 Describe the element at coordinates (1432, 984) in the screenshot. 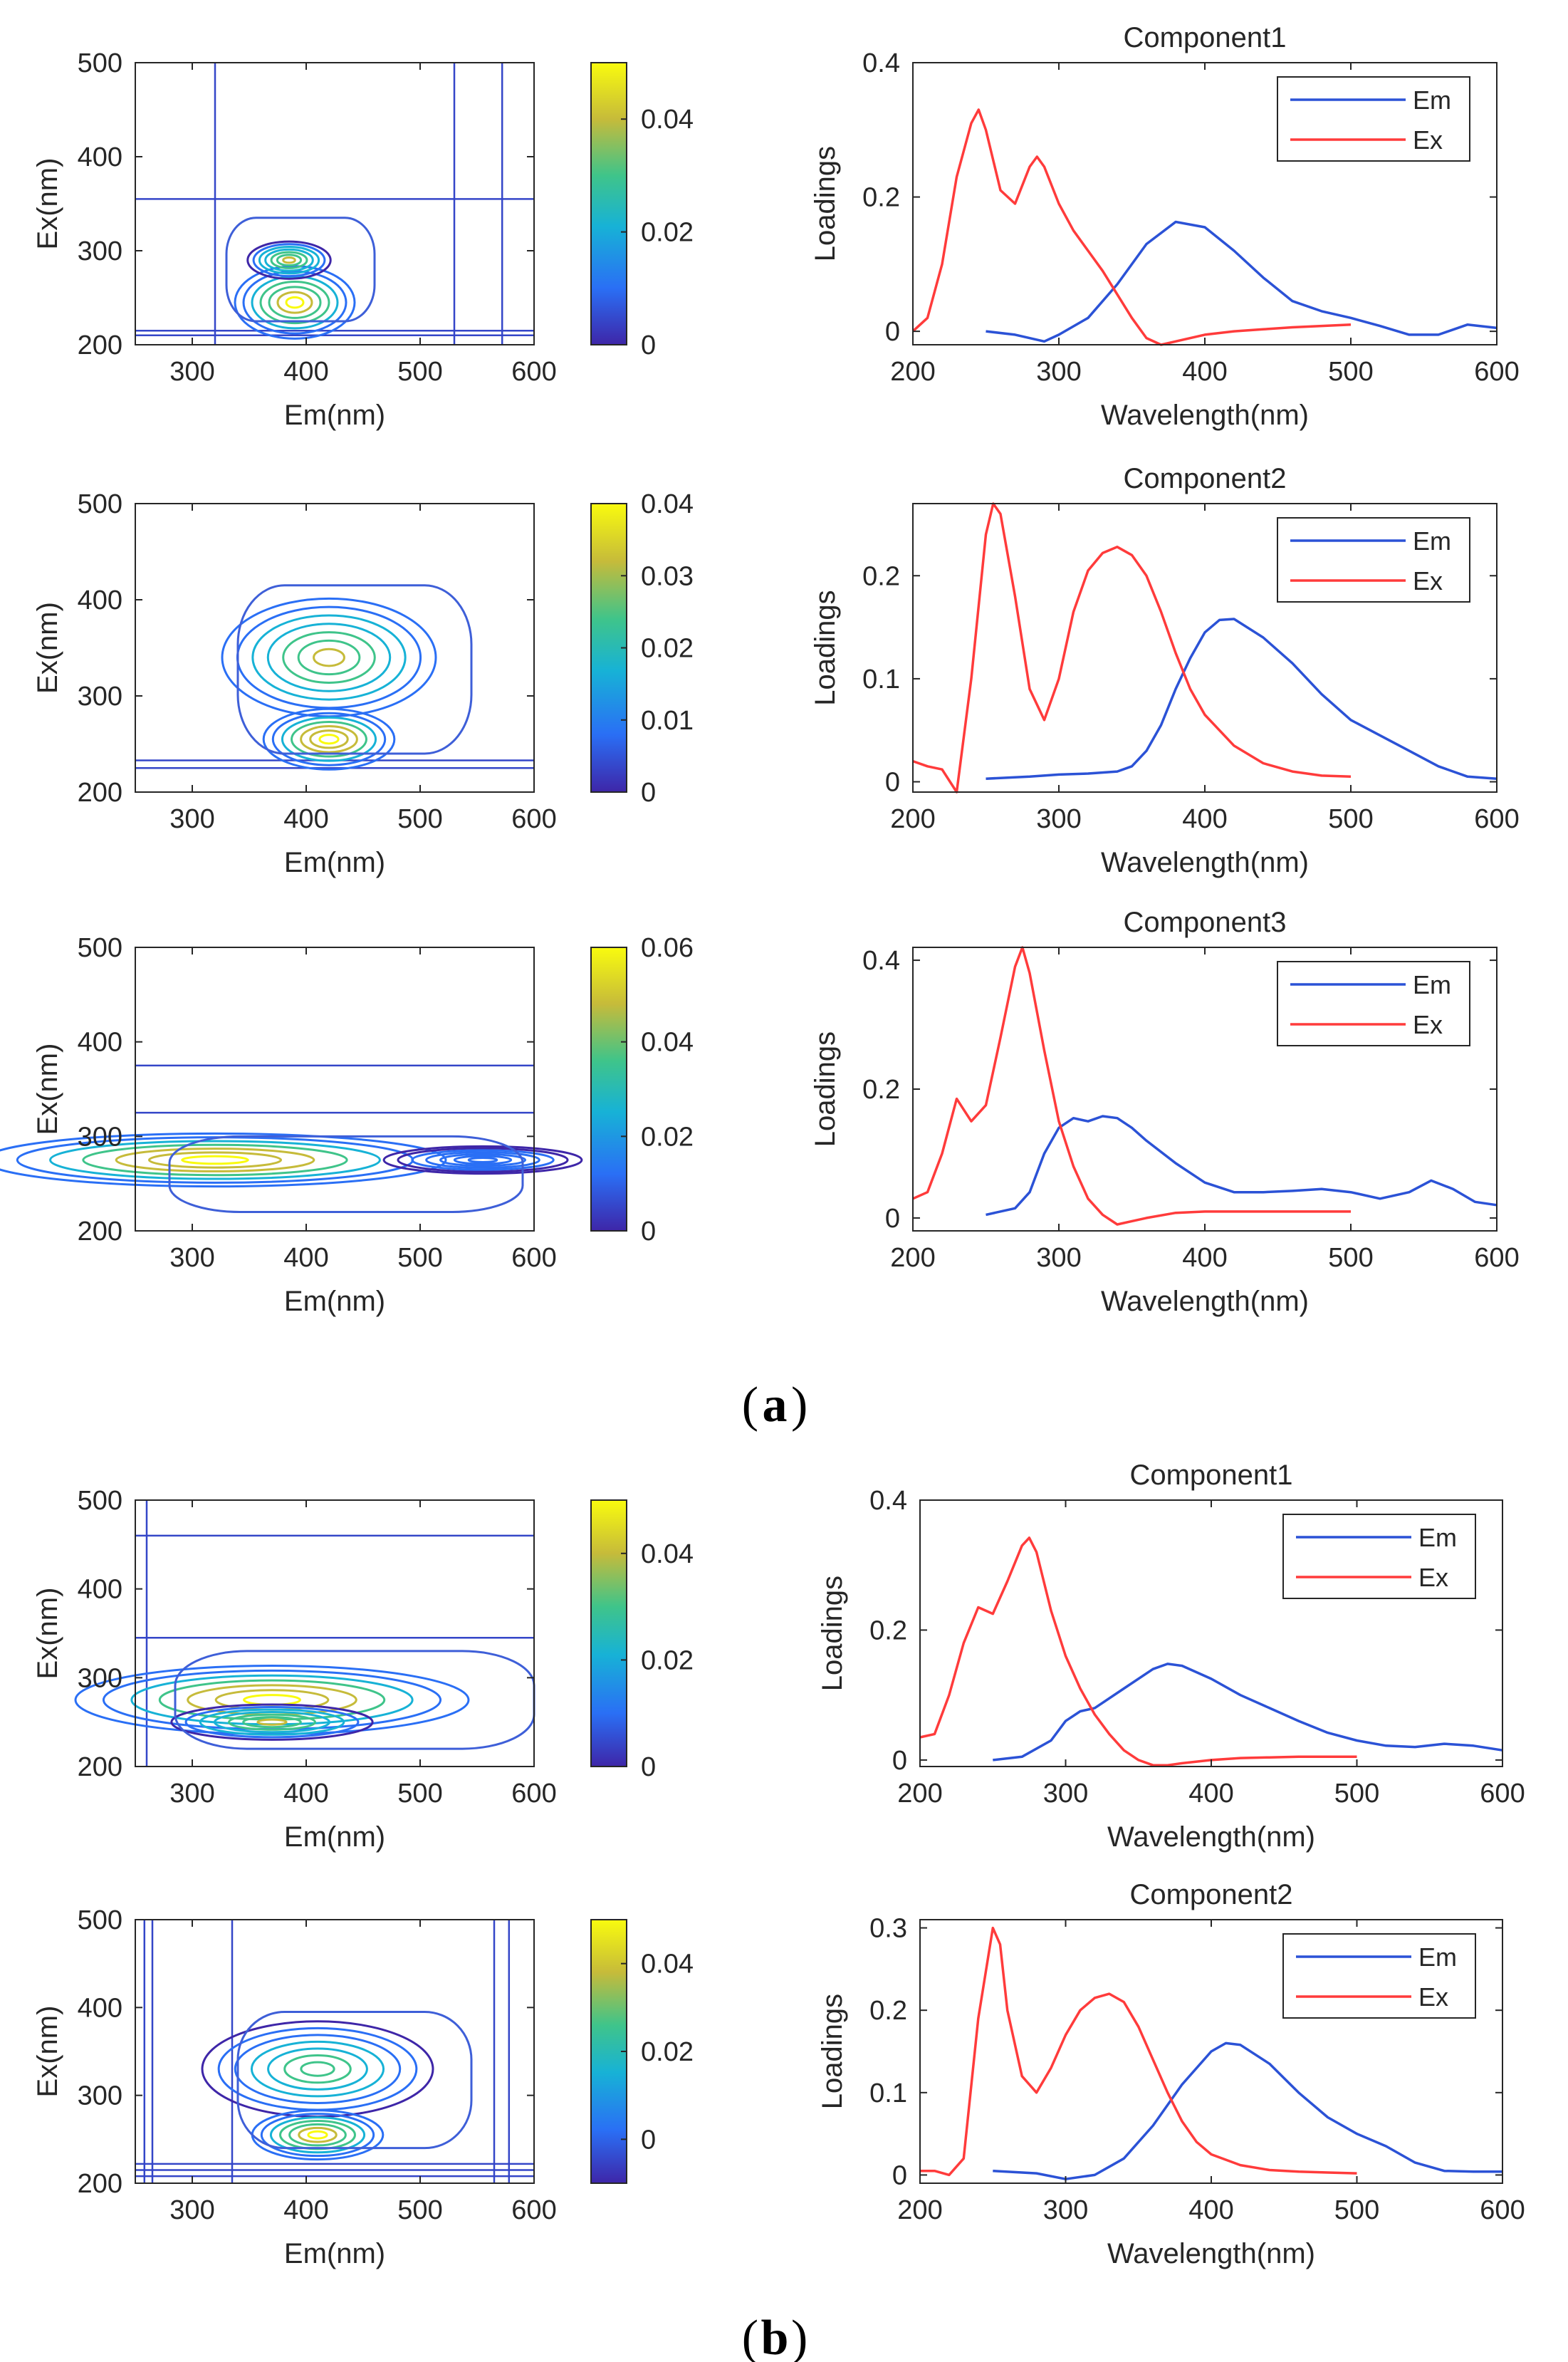

I see `loadings-a3-legend-label-em: Em` at that location.